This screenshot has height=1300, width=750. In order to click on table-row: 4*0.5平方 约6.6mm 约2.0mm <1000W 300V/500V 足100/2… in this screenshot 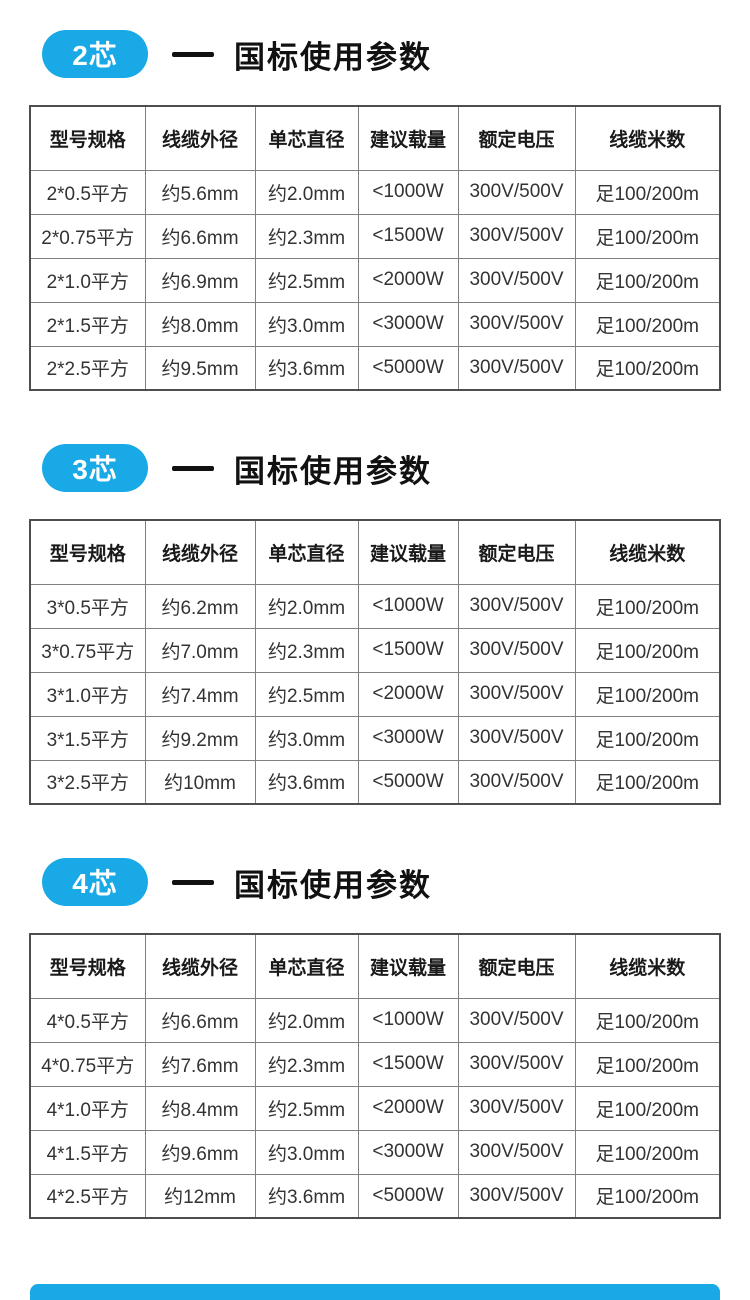, I will do `click(375, 1020)`.